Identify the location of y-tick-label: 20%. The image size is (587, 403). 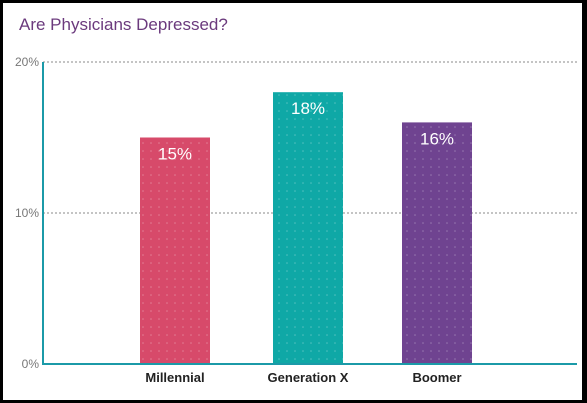
(27, 62).